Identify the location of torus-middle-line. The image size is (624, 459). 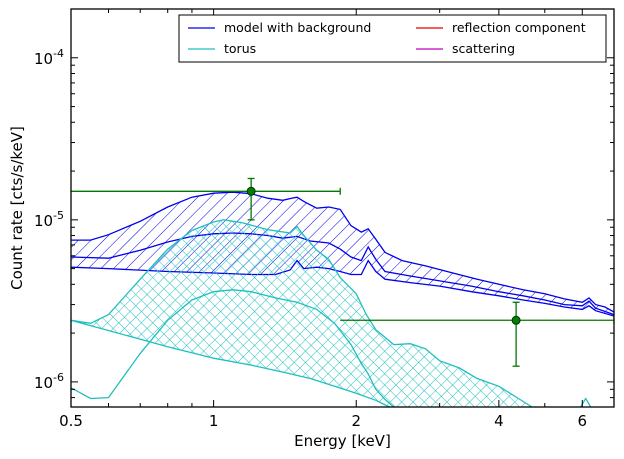
(233, 348).